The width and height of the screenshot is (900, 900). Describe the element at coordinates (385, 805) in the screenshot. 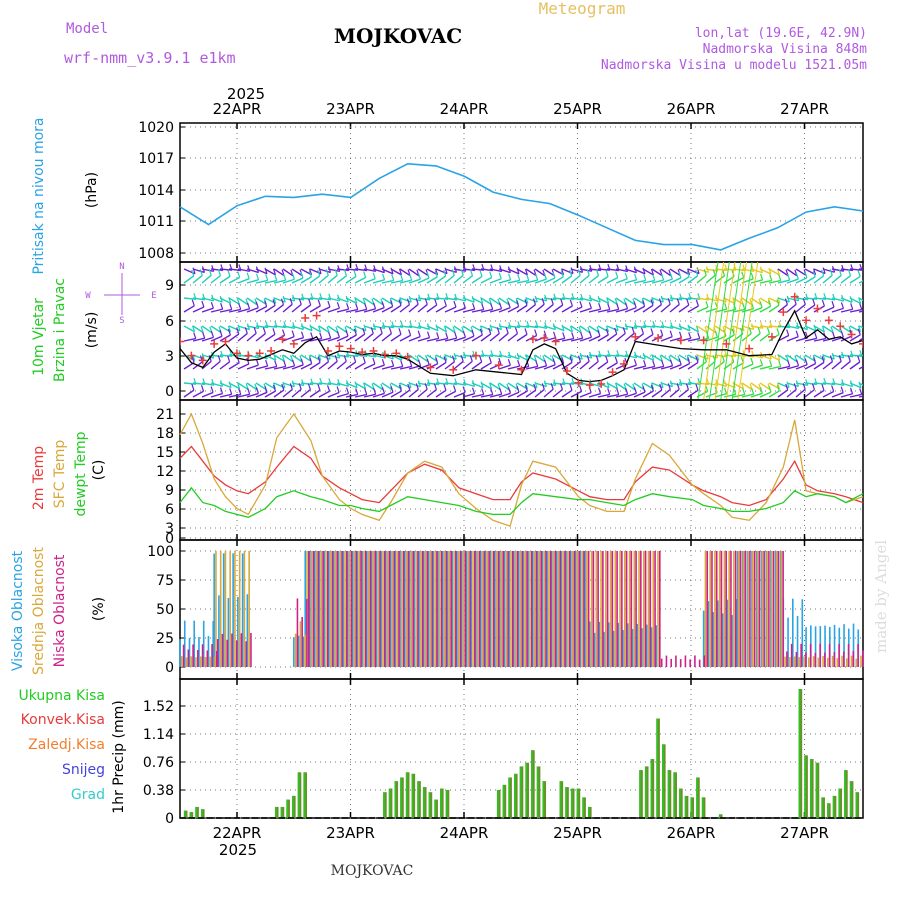

I see `precip-bar` at that location.